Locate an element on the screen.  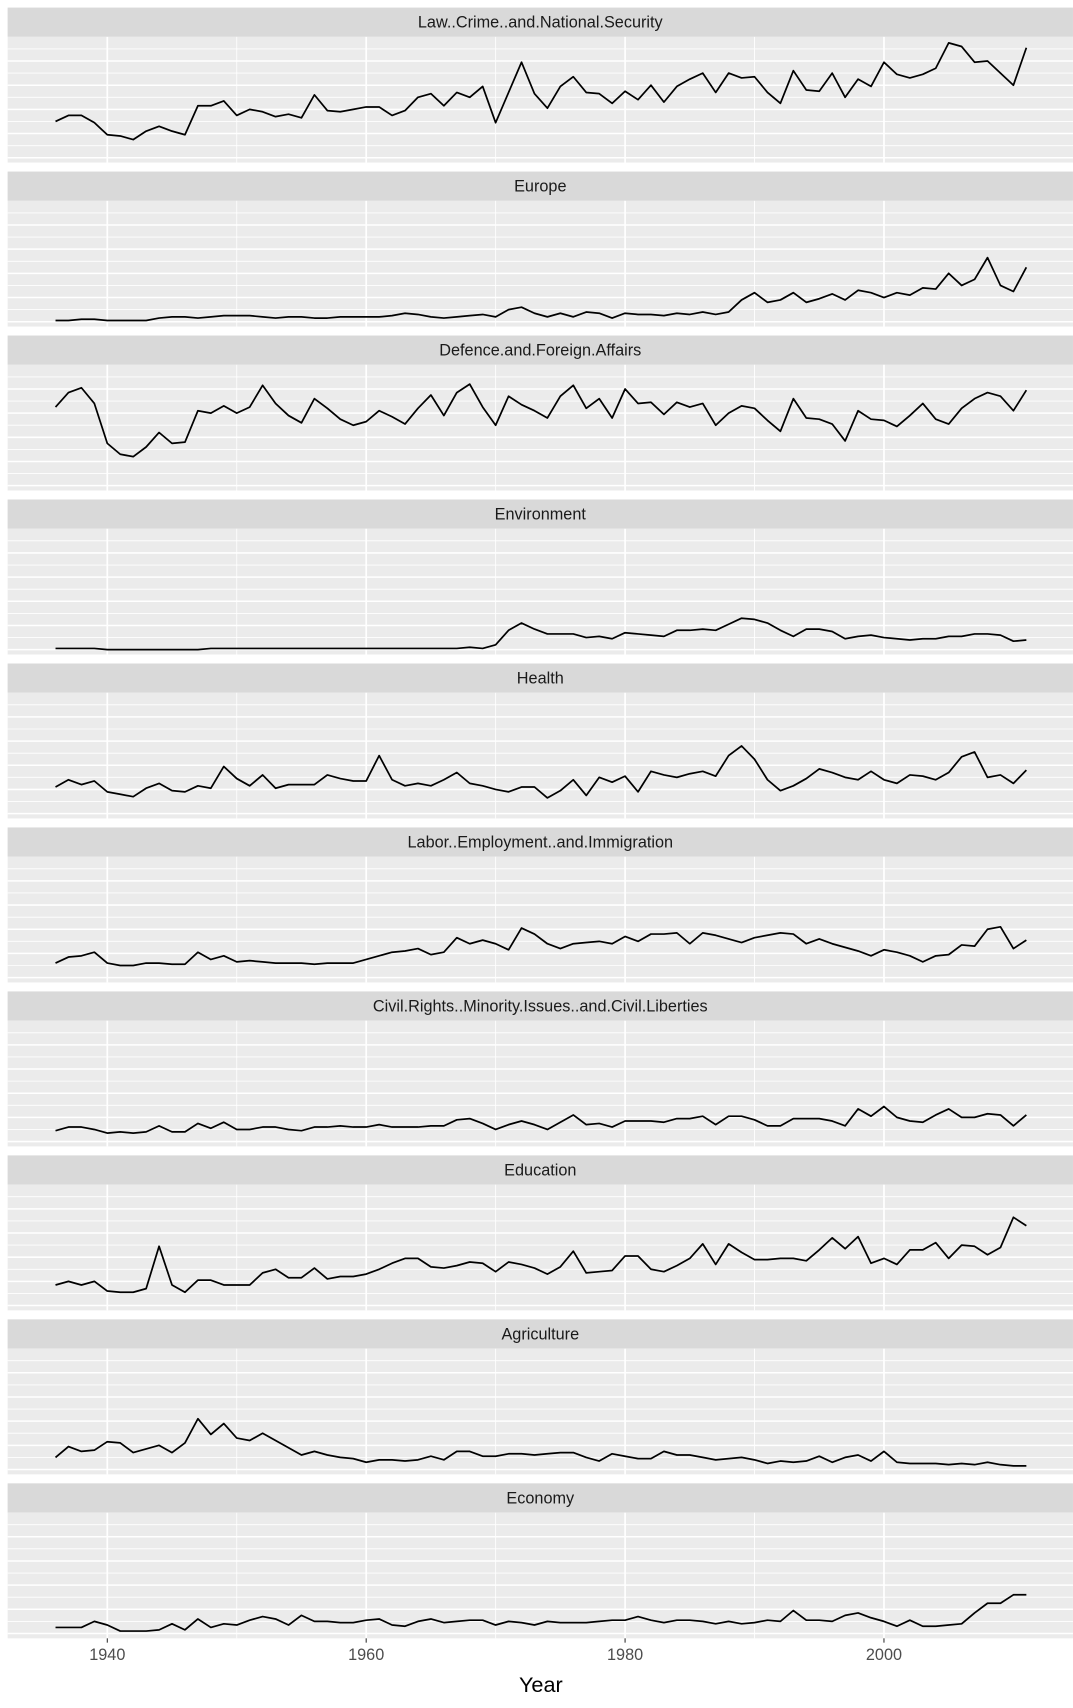
x-tick-label: 1940 is located at coordinates (107, 1655).